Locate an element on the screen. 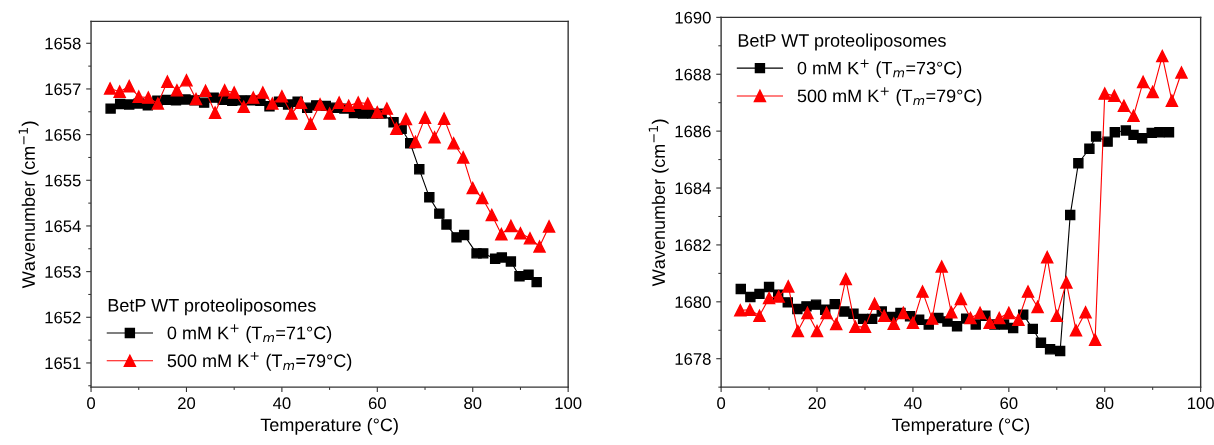 Image resolution: width=1214 pixels, height=445 pixels. y-tick-label: 1651 is located at coordinates (63, 363).